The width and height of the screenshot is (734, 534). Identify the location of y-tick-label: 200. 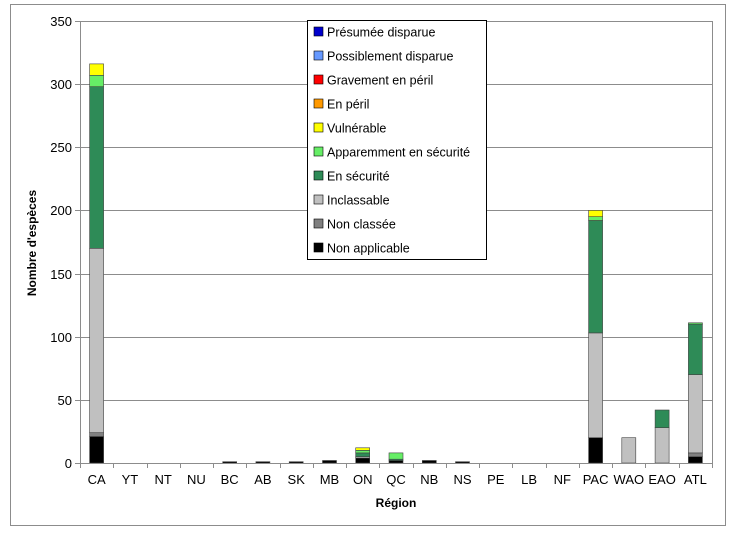
(61, 210).